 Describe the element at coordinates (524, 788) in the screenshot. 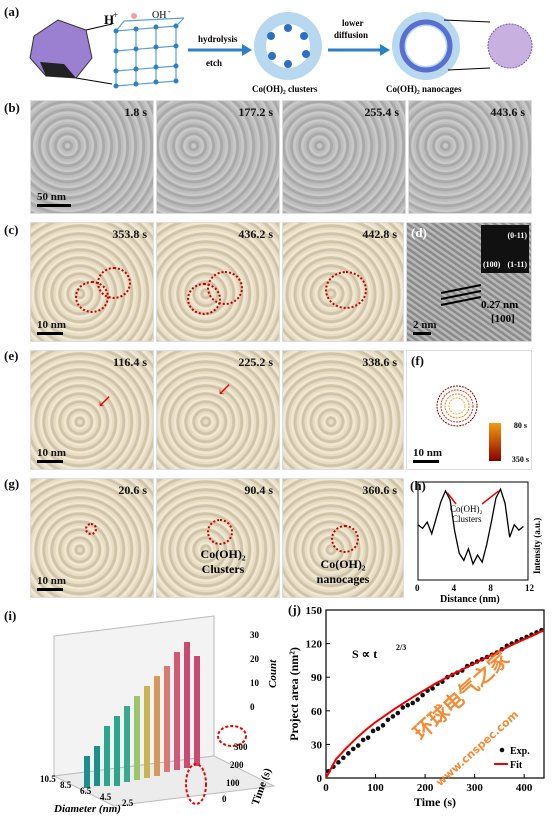

I see `j-xtick-label: 400` at that location.